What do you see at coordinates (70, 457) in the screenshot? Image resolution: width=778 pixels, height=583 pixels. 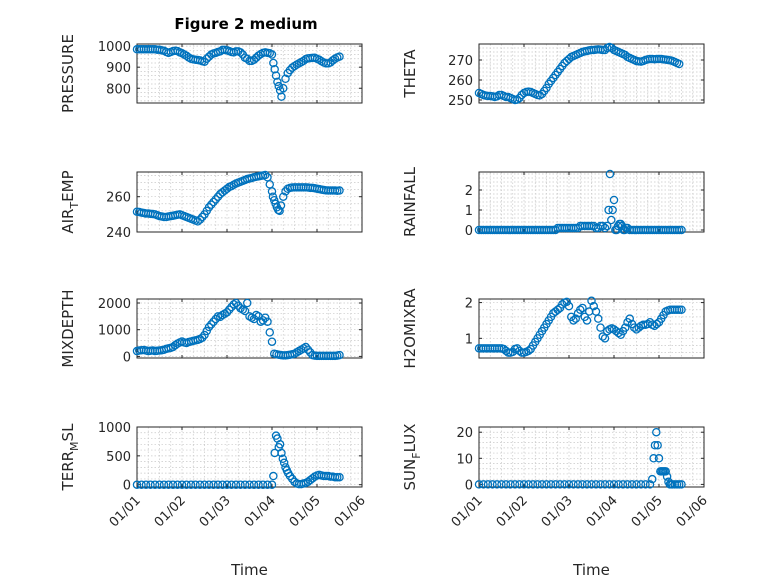 I see `y-axis-label: TERRMSL` at bounding box center [70, 457].